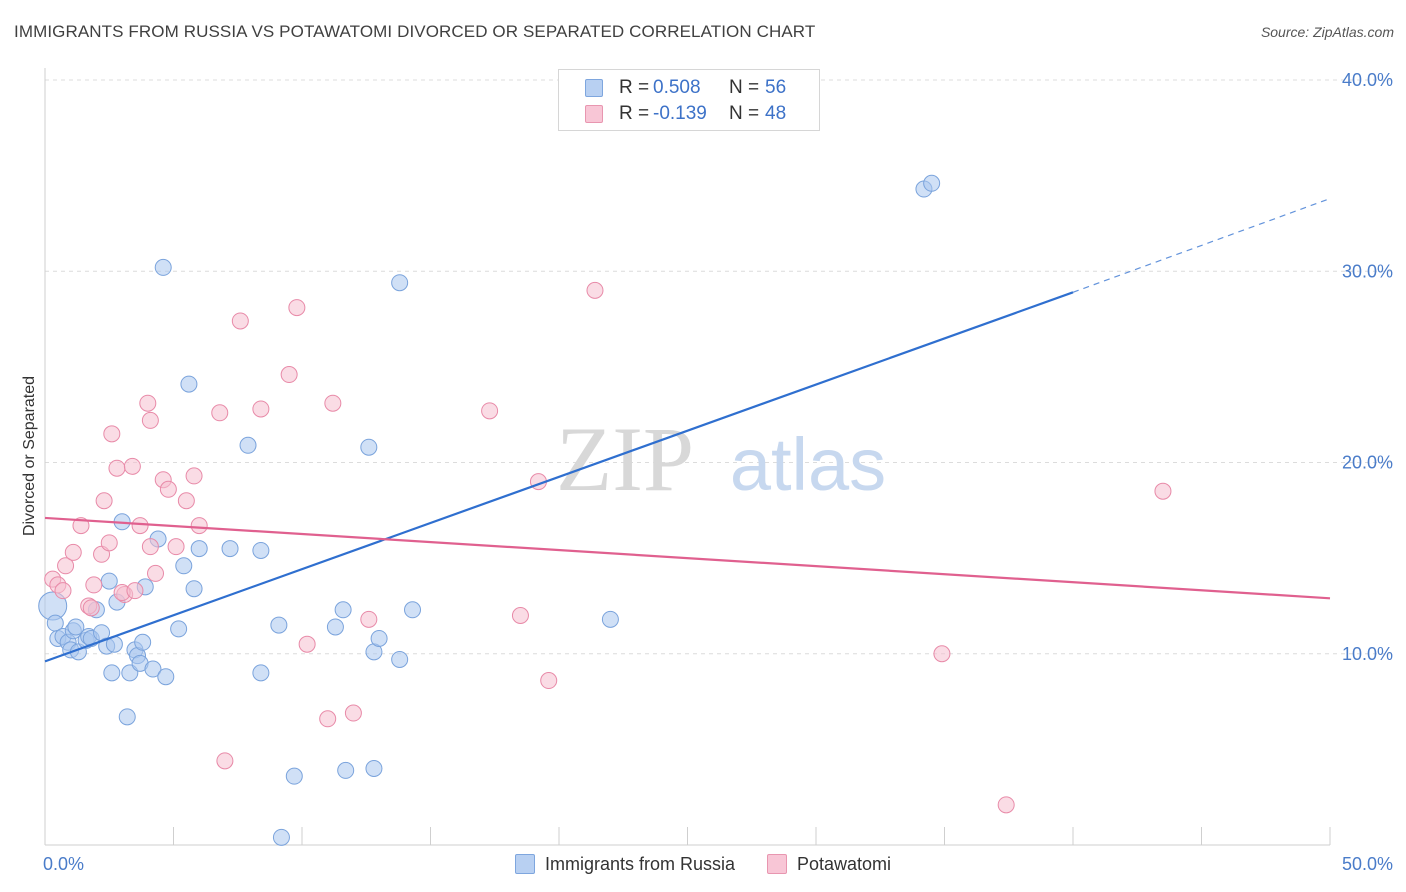  What do you see at coordinates (1367, 80) in the screenshot?
I see `y-tick-label: 40.0%` at bounding box center [1367, 80].